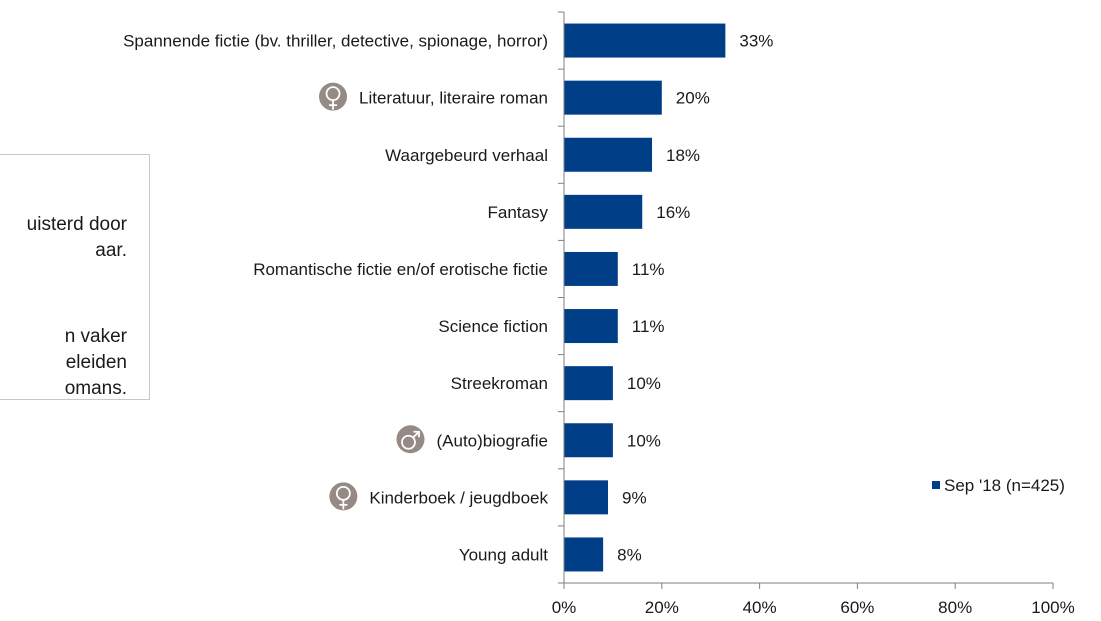 The image size is (1101, 621). What do you see at coordinates (1052, 607) in the screenshot?
I see `x-tick-label: 100%` at bounding box center [1052, 607].